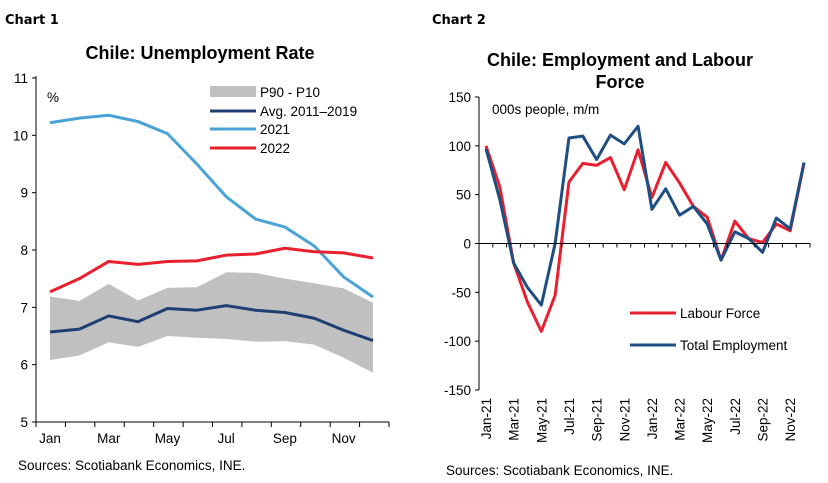  I want to click on chart2-title-line1: Chile: Employment and Labour, so click(620, 60).